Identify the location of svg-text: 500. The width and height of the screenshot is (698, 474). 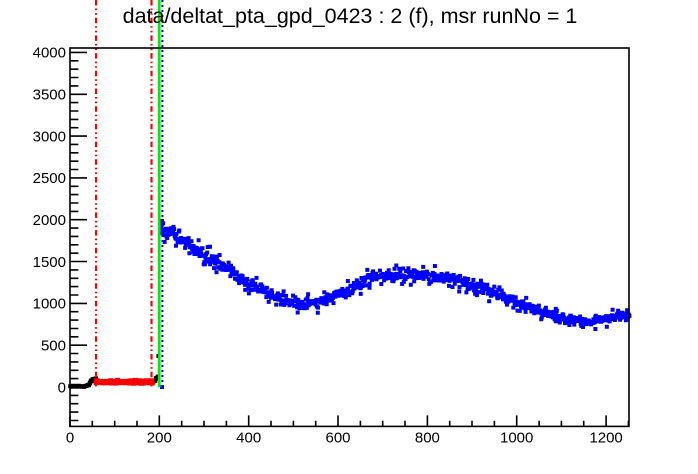
(53, 346).